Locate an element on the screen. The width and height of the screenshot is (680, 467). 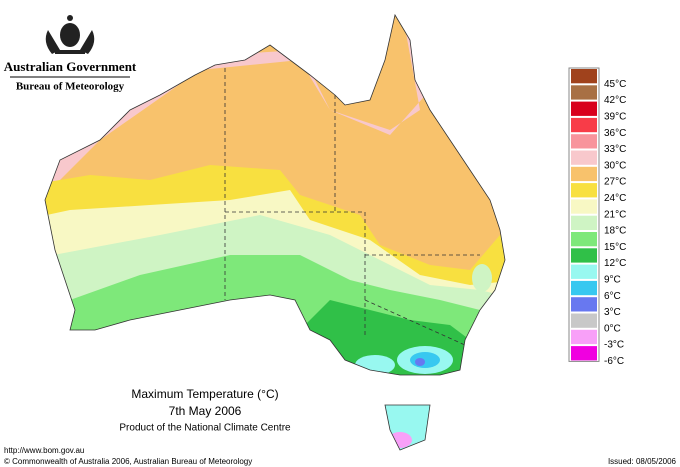
legend-frame is located at coordinates (584, 214).